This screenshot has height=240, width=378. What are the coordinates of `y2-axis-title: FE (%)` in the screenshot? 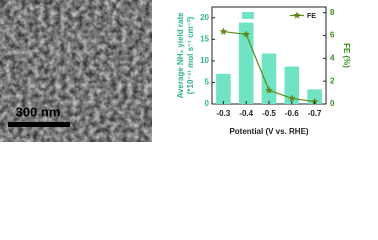 It's located at (346, 55).